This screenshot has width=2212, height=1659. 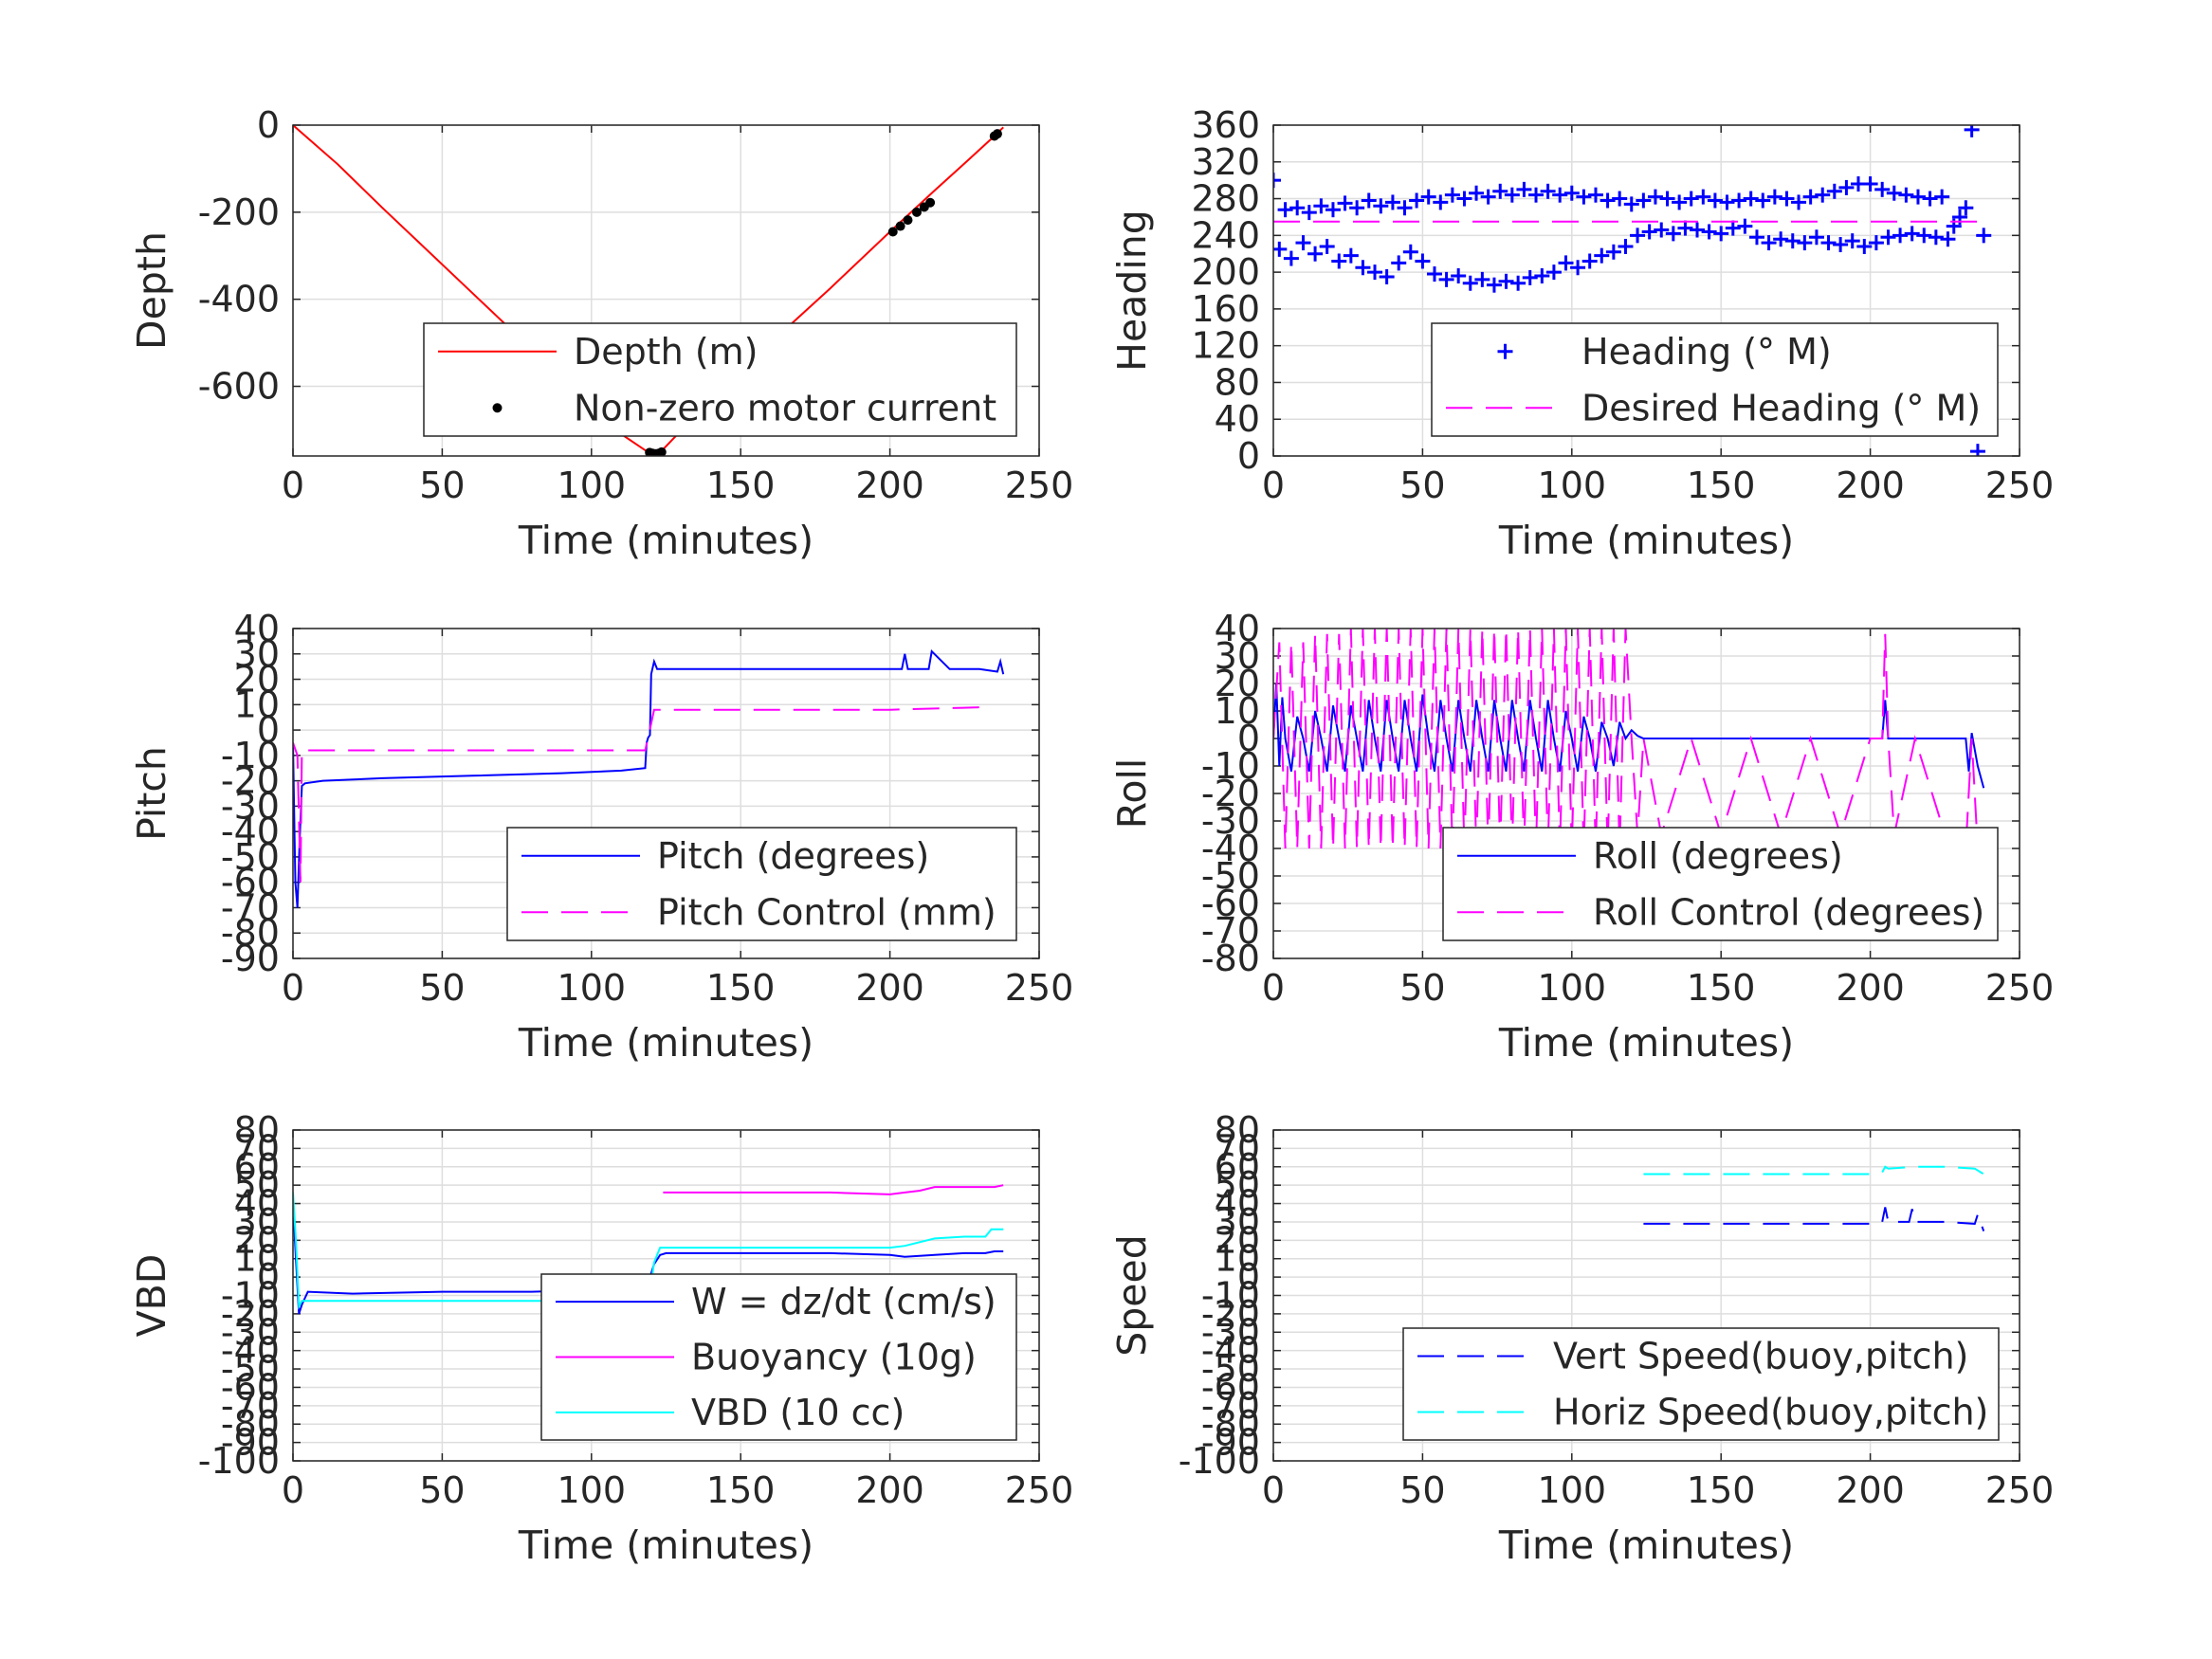 I want to click on y-tick-label: -20, so click(x=250, y=781).